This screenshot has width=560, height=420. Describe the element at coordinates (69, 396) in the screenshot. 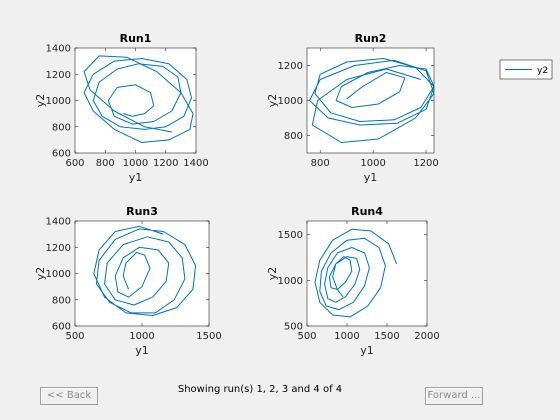

I see `back-button: << Back` at that location.